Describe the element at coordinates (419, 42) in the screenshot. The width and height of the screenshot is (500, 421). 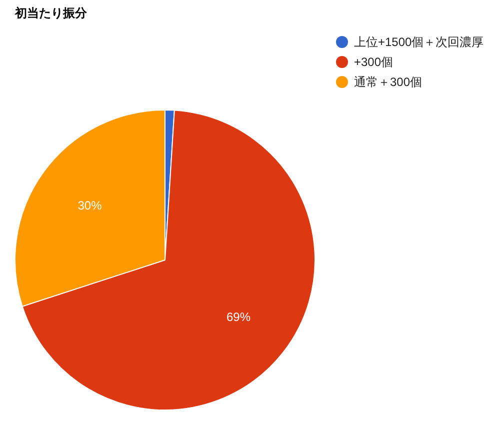
I see `legend-label: 上位+1500個＋次回濃厚` at that location.